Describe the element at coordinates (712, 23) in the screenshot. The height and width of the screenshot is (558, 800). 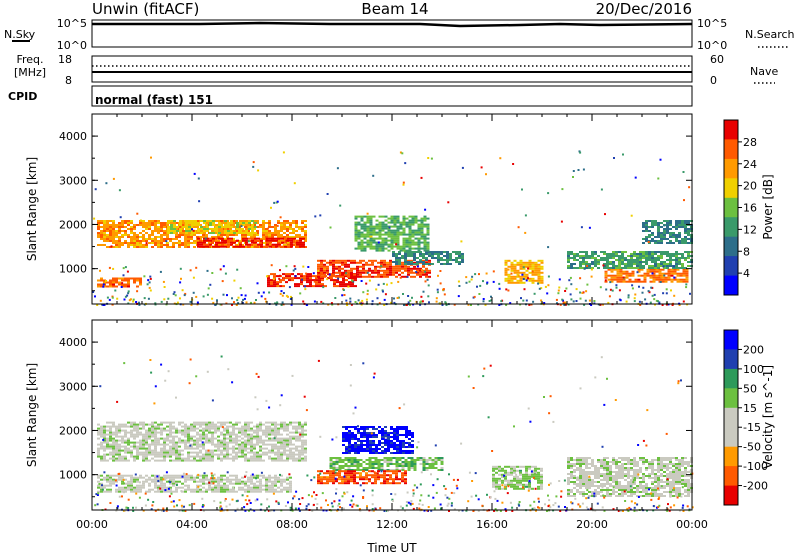
I see `nsearch-tick-top: 10^5` at that location.